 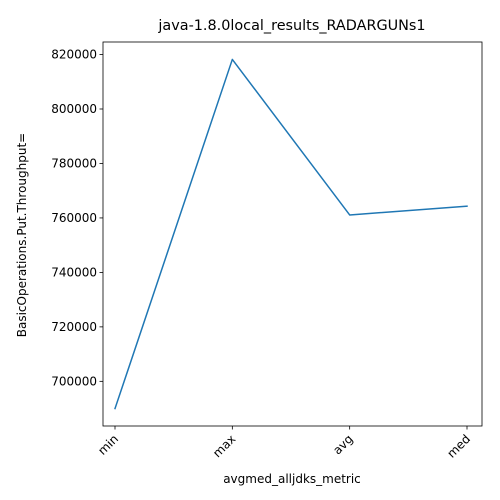 What do you see at coordinates (74, 381) in the screenshot?
I see `y-tick-label: 700000` at bounding box center [74, 381].